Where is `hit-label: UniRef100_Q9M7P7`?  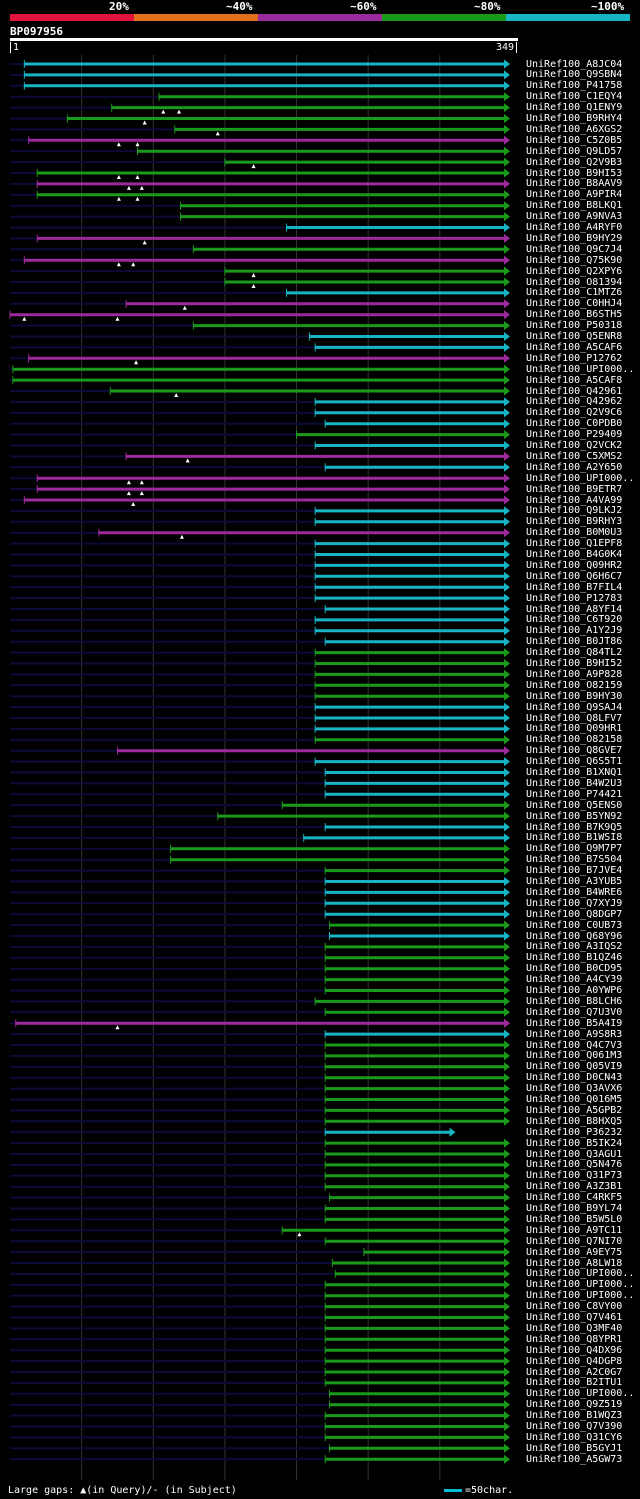
hit-label: UniRef100_Q9M7P7 is located at coordinates (574, 849).